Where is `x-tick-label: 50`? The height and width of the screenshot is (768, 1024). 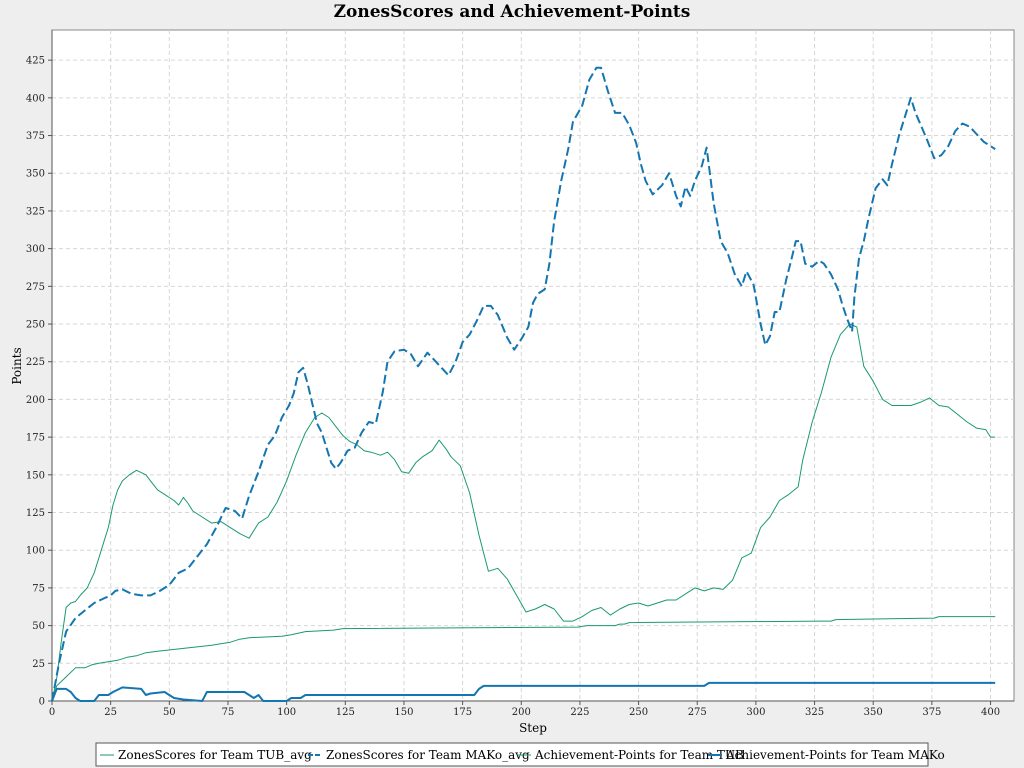
x-tick-label: 50 is located at coordinates (169, 712).